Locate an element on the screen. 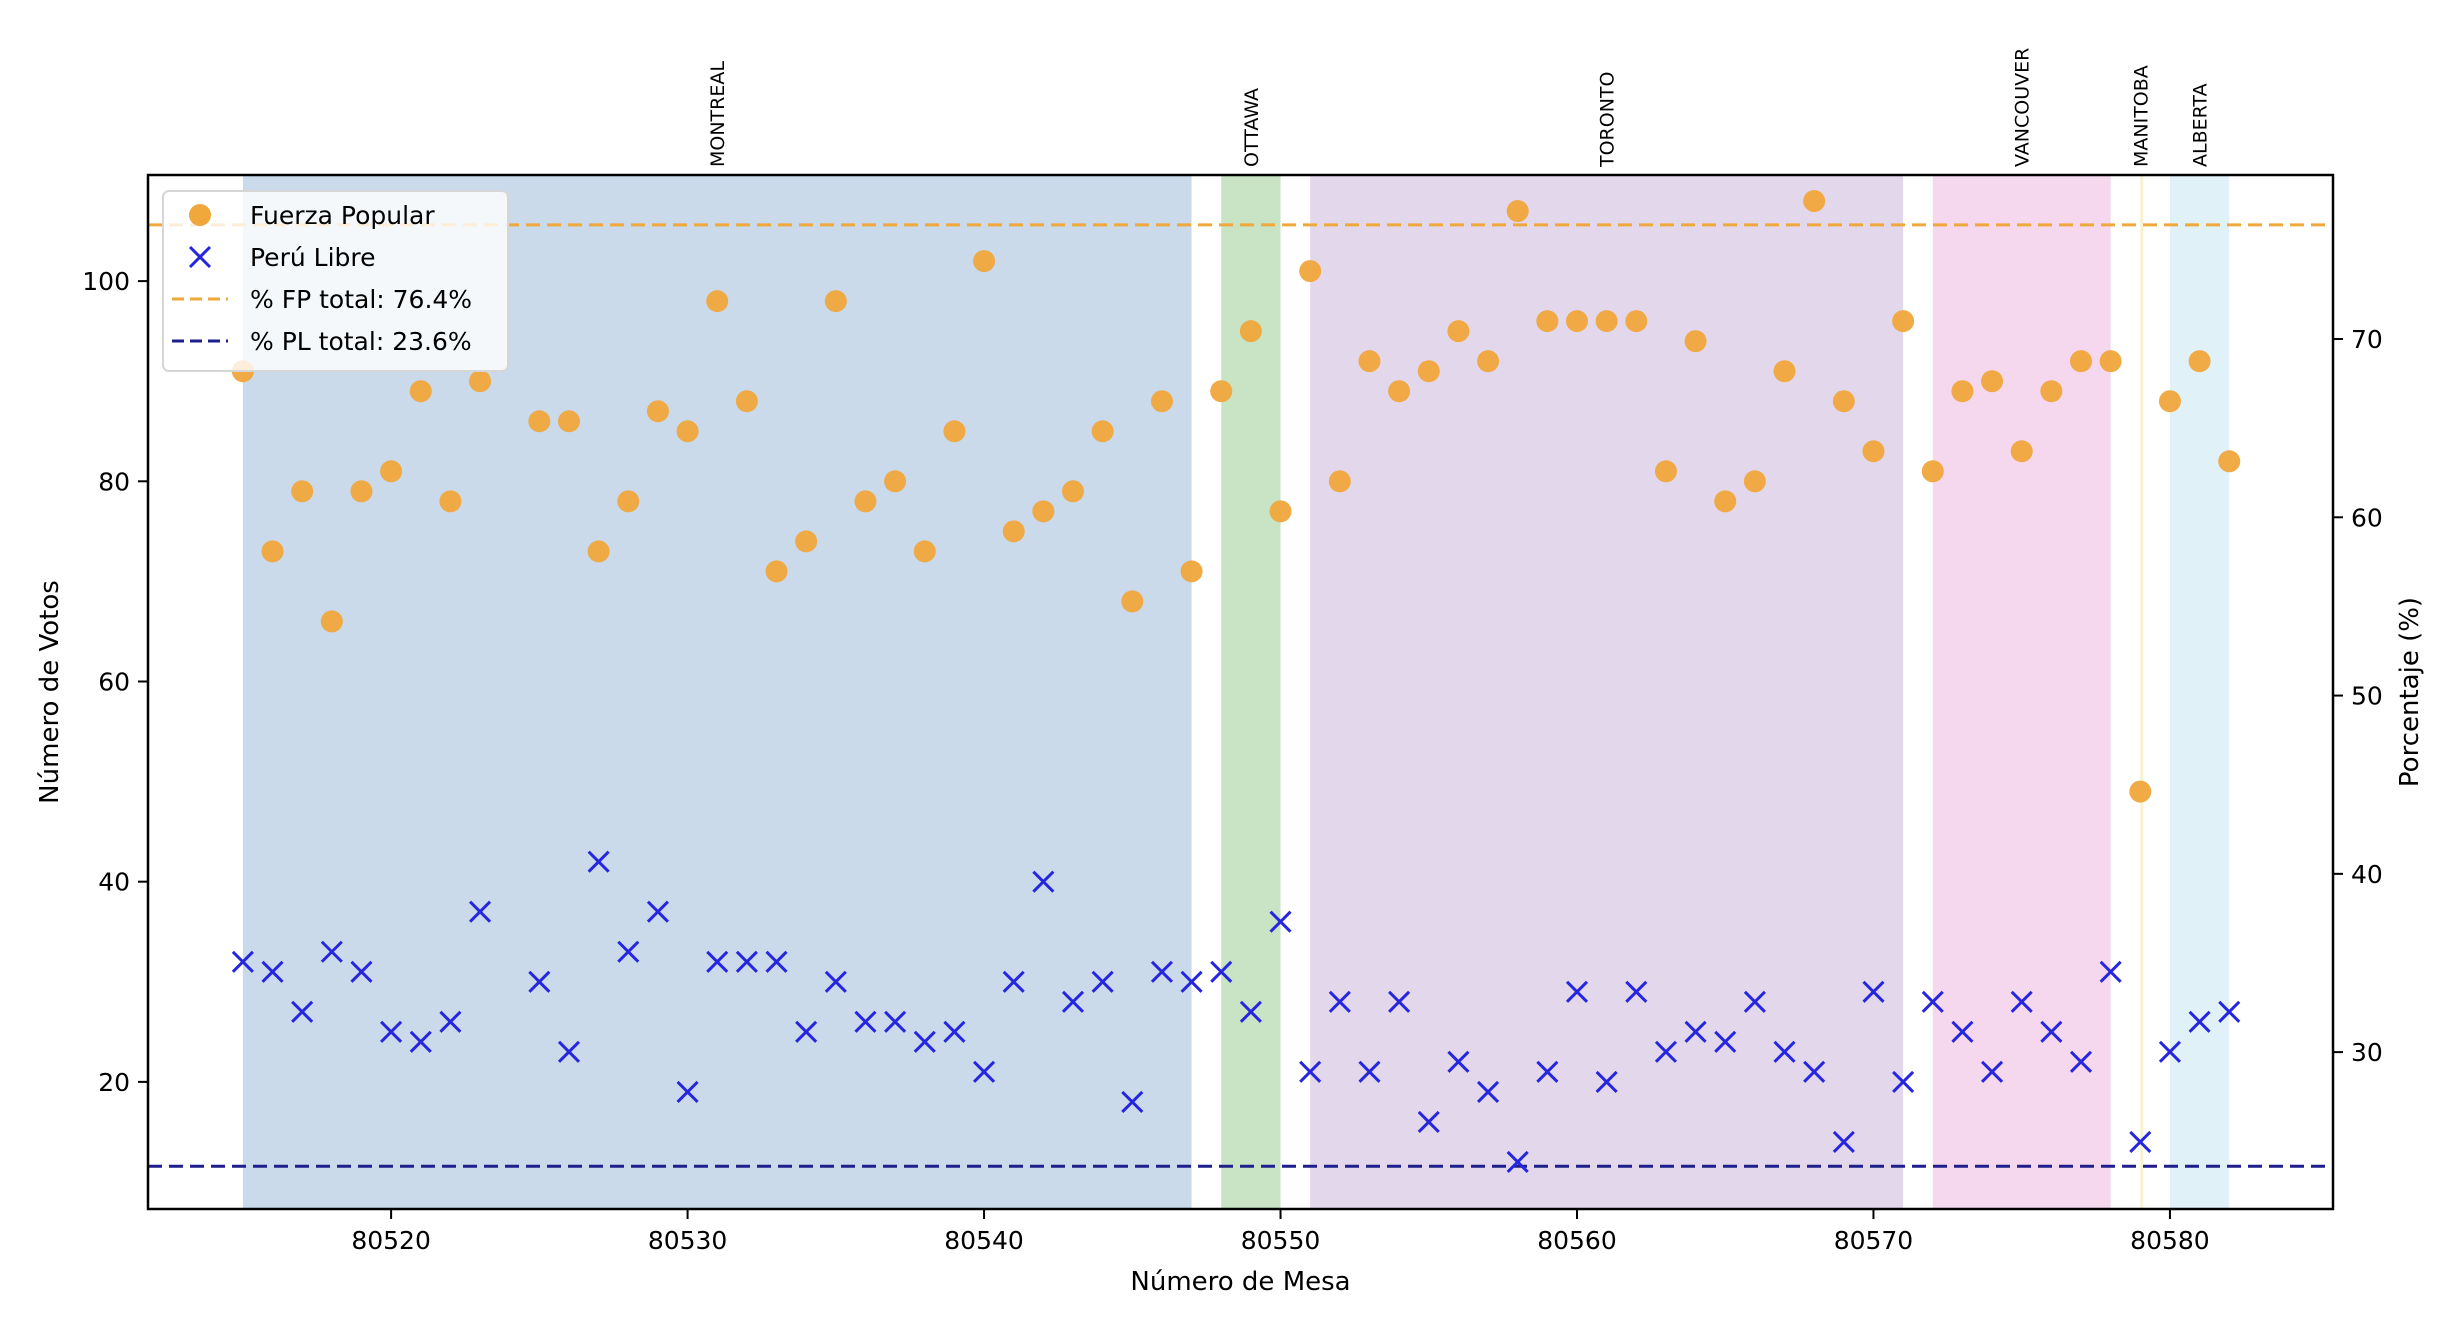  region-label-toronto: TORONTO is located at coordinates (1608, 120).